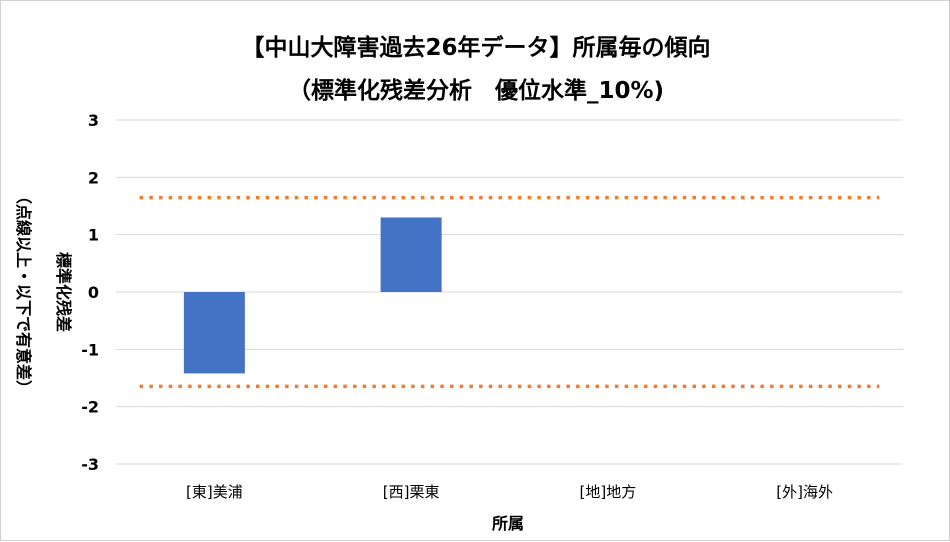 This screenshot has height=542, width=950. What do you see at coordinates (475, 47) in the screenshot?
I see `chart-title-line-1: 【中山大障害過去26年データ】所属毎の傾向` at bounding box center [475, 47].